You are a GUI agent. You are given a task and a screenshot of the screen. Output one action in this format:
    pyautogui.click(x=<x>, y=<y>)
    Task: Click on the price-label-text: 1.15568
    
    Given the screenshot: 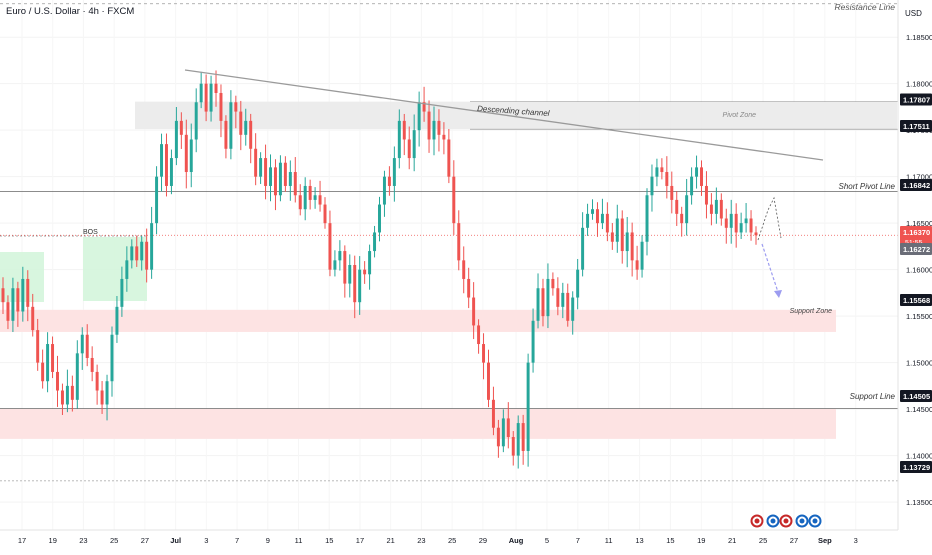 What is the action you would take?
    pyautogui.click(x=916, y=300)
    